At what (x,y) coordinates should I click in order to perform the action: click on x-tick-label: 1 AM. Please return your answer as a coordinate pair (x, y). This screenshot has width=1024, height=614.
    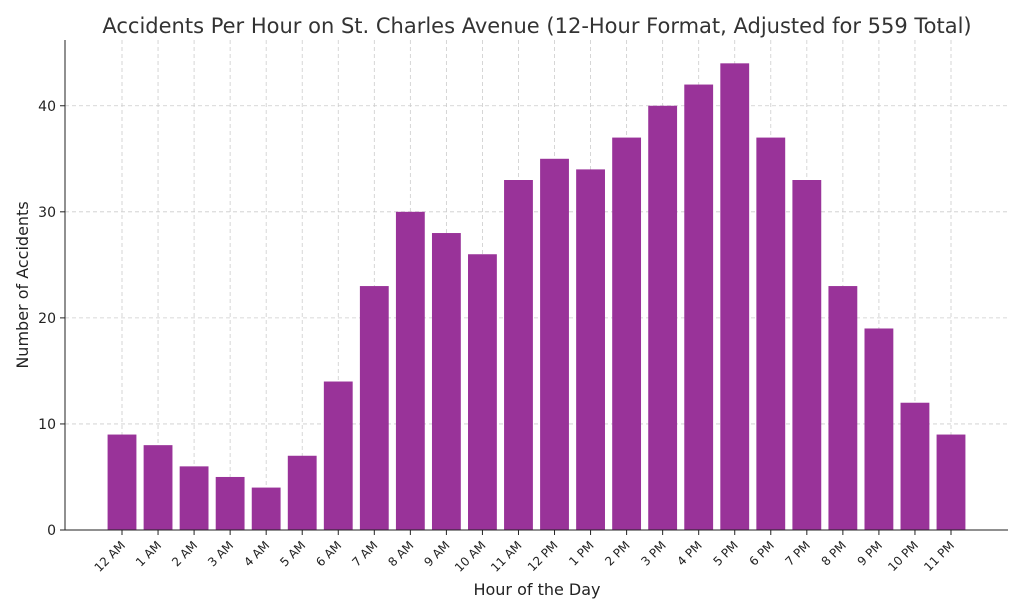
    Looking at the image, I should click on (148, 553).